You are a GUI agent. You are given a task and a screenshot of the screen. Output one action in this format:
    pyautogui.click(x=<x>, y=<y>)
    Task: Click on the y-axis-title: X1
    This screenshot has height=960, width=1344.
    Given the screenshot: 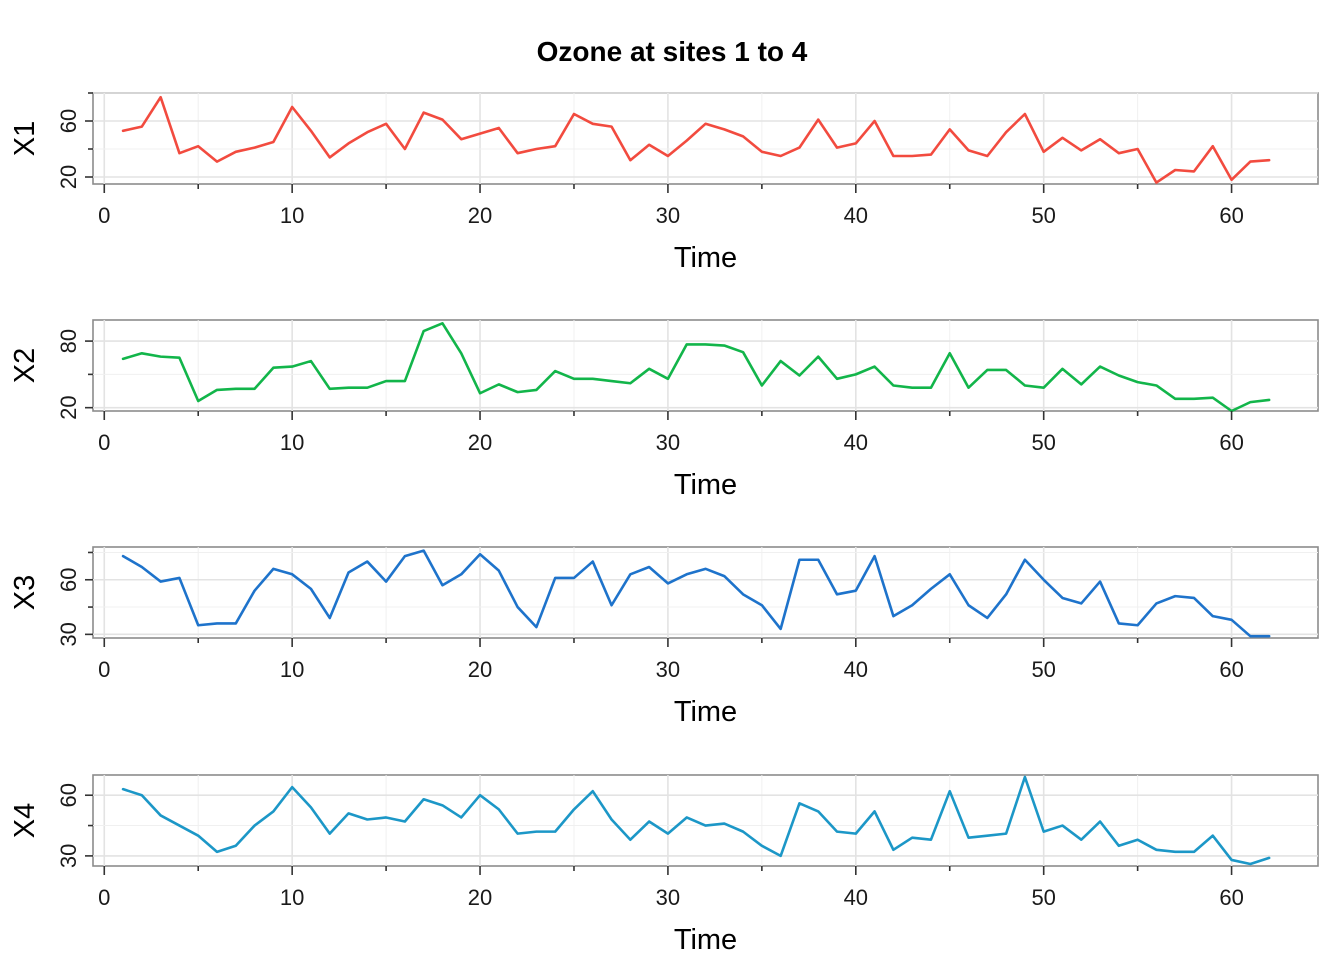 What is the action you would take?
    pyautogui.click(x=25, y=138)
    